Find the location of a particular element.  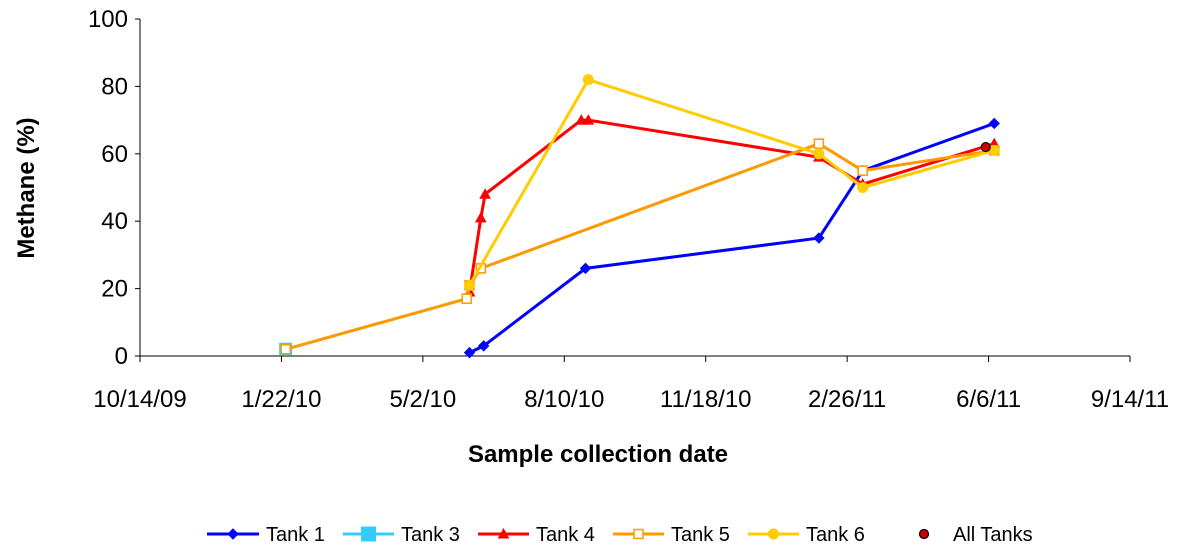

x-axis-title: Sample collection date is located at coordinates (598, 454).